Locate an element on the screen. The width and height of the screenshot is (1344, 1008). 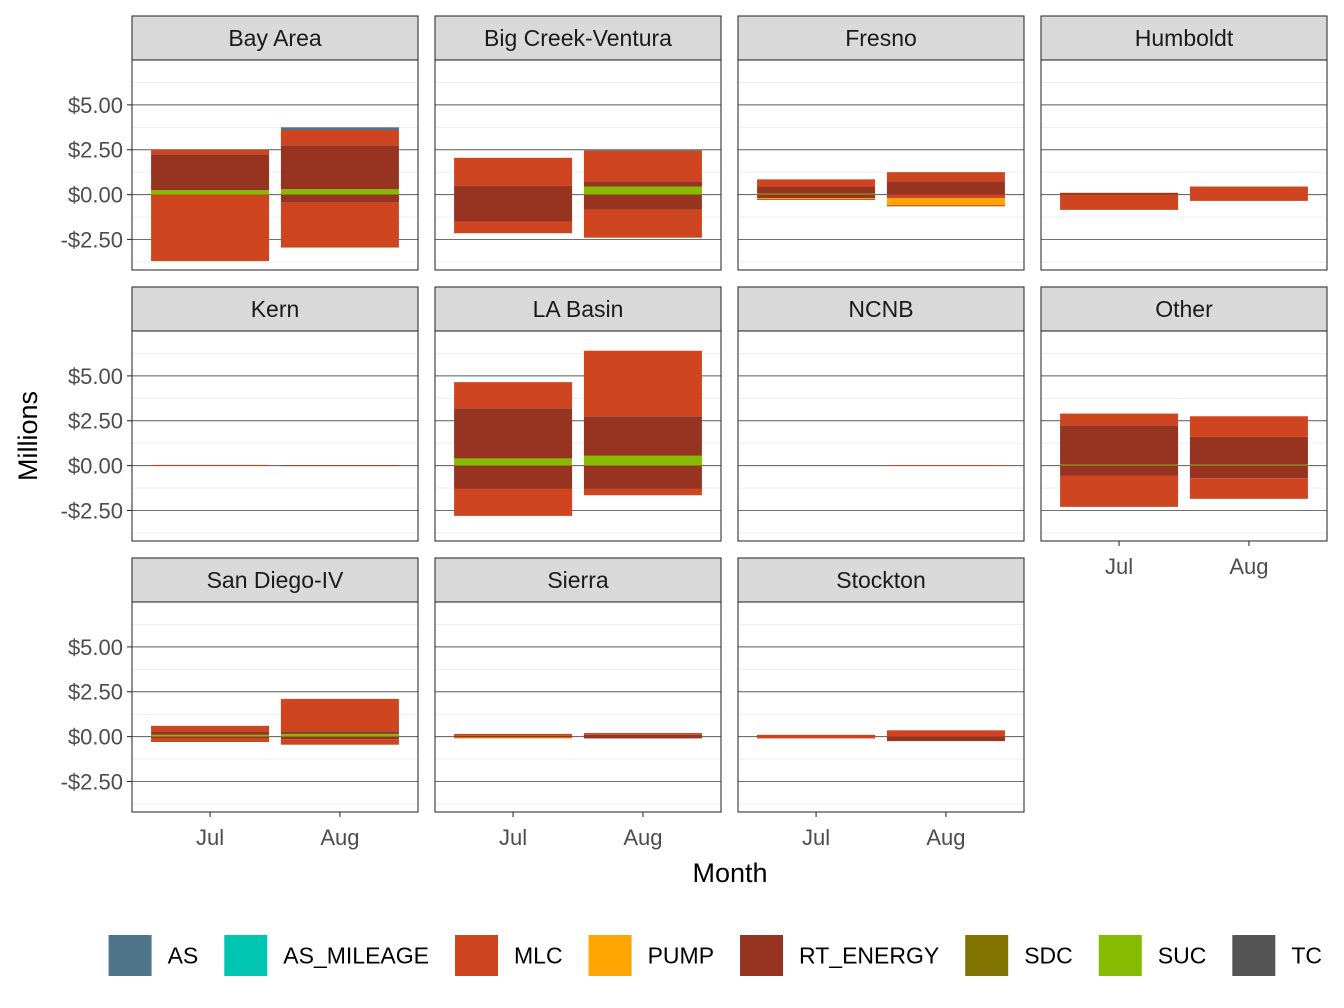
strip-label: Bay Area is located at coordinates (275, 38).